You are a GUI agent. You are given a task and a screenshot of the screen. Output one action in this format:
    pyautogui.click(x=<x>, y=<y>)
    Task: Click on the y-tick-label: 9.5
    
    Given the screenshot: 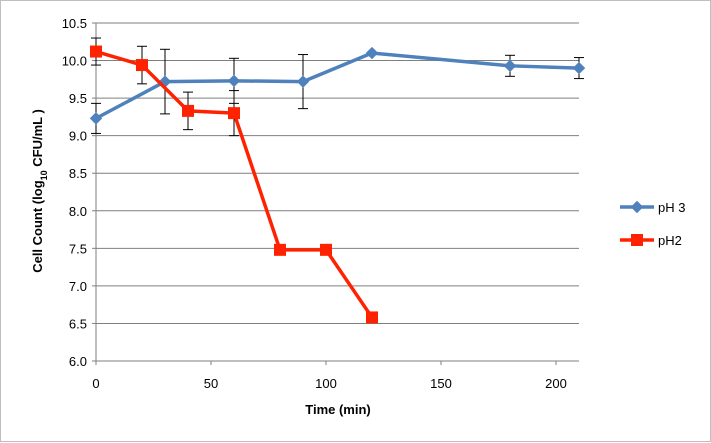 What is the action you would take?
    pyautogui.click(x=78, y=98)
    